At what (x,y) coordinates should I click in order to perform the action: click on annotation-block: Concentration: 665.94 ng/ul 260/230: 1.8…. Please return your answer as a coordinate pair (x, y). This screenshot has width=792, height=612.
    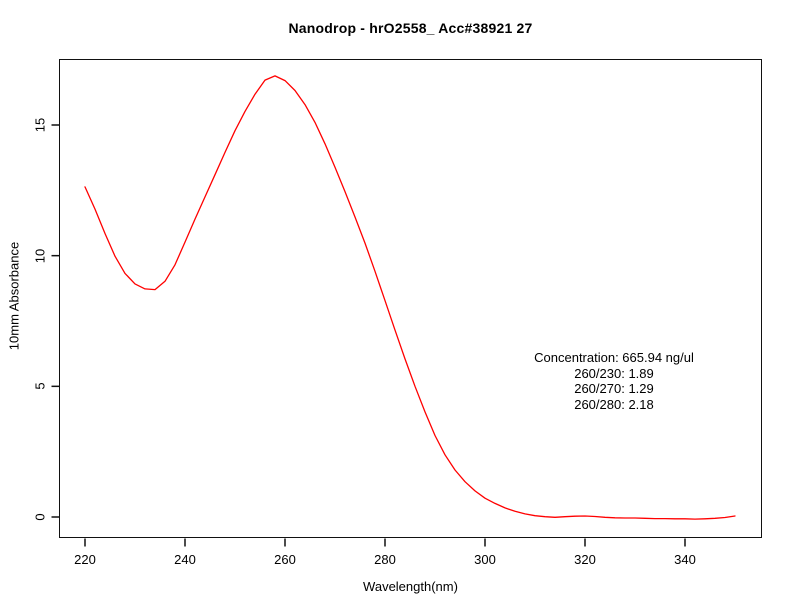
    Looking at the image, I should click on (614, 381).